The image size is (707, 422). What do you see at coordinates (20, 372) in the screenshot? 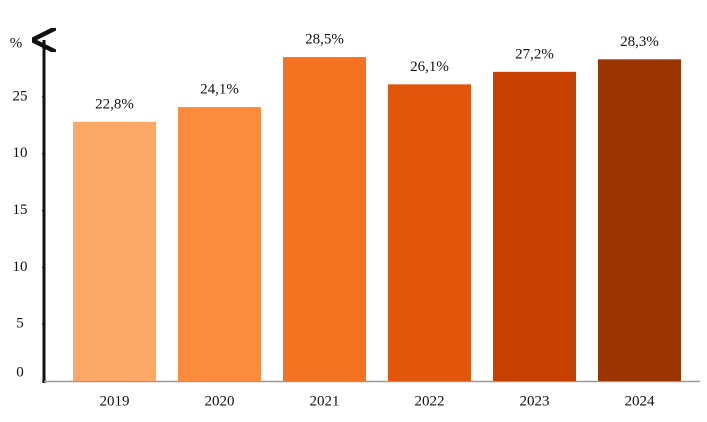
I see `y-tick-label: 0` at bounding box center [20, 372].